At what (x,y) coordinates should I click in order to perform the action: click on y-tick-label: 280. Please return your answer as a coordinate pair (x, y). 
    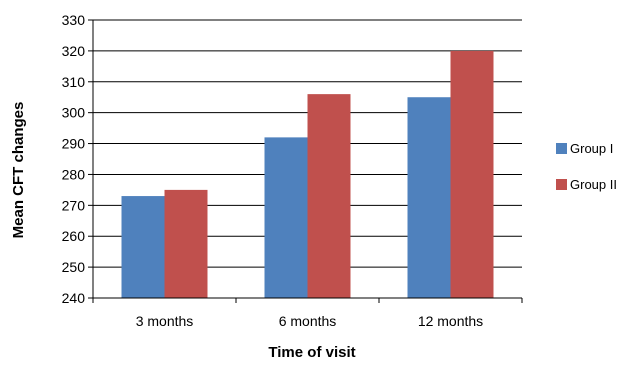
    Looking at the image, I should click on (74, 174).